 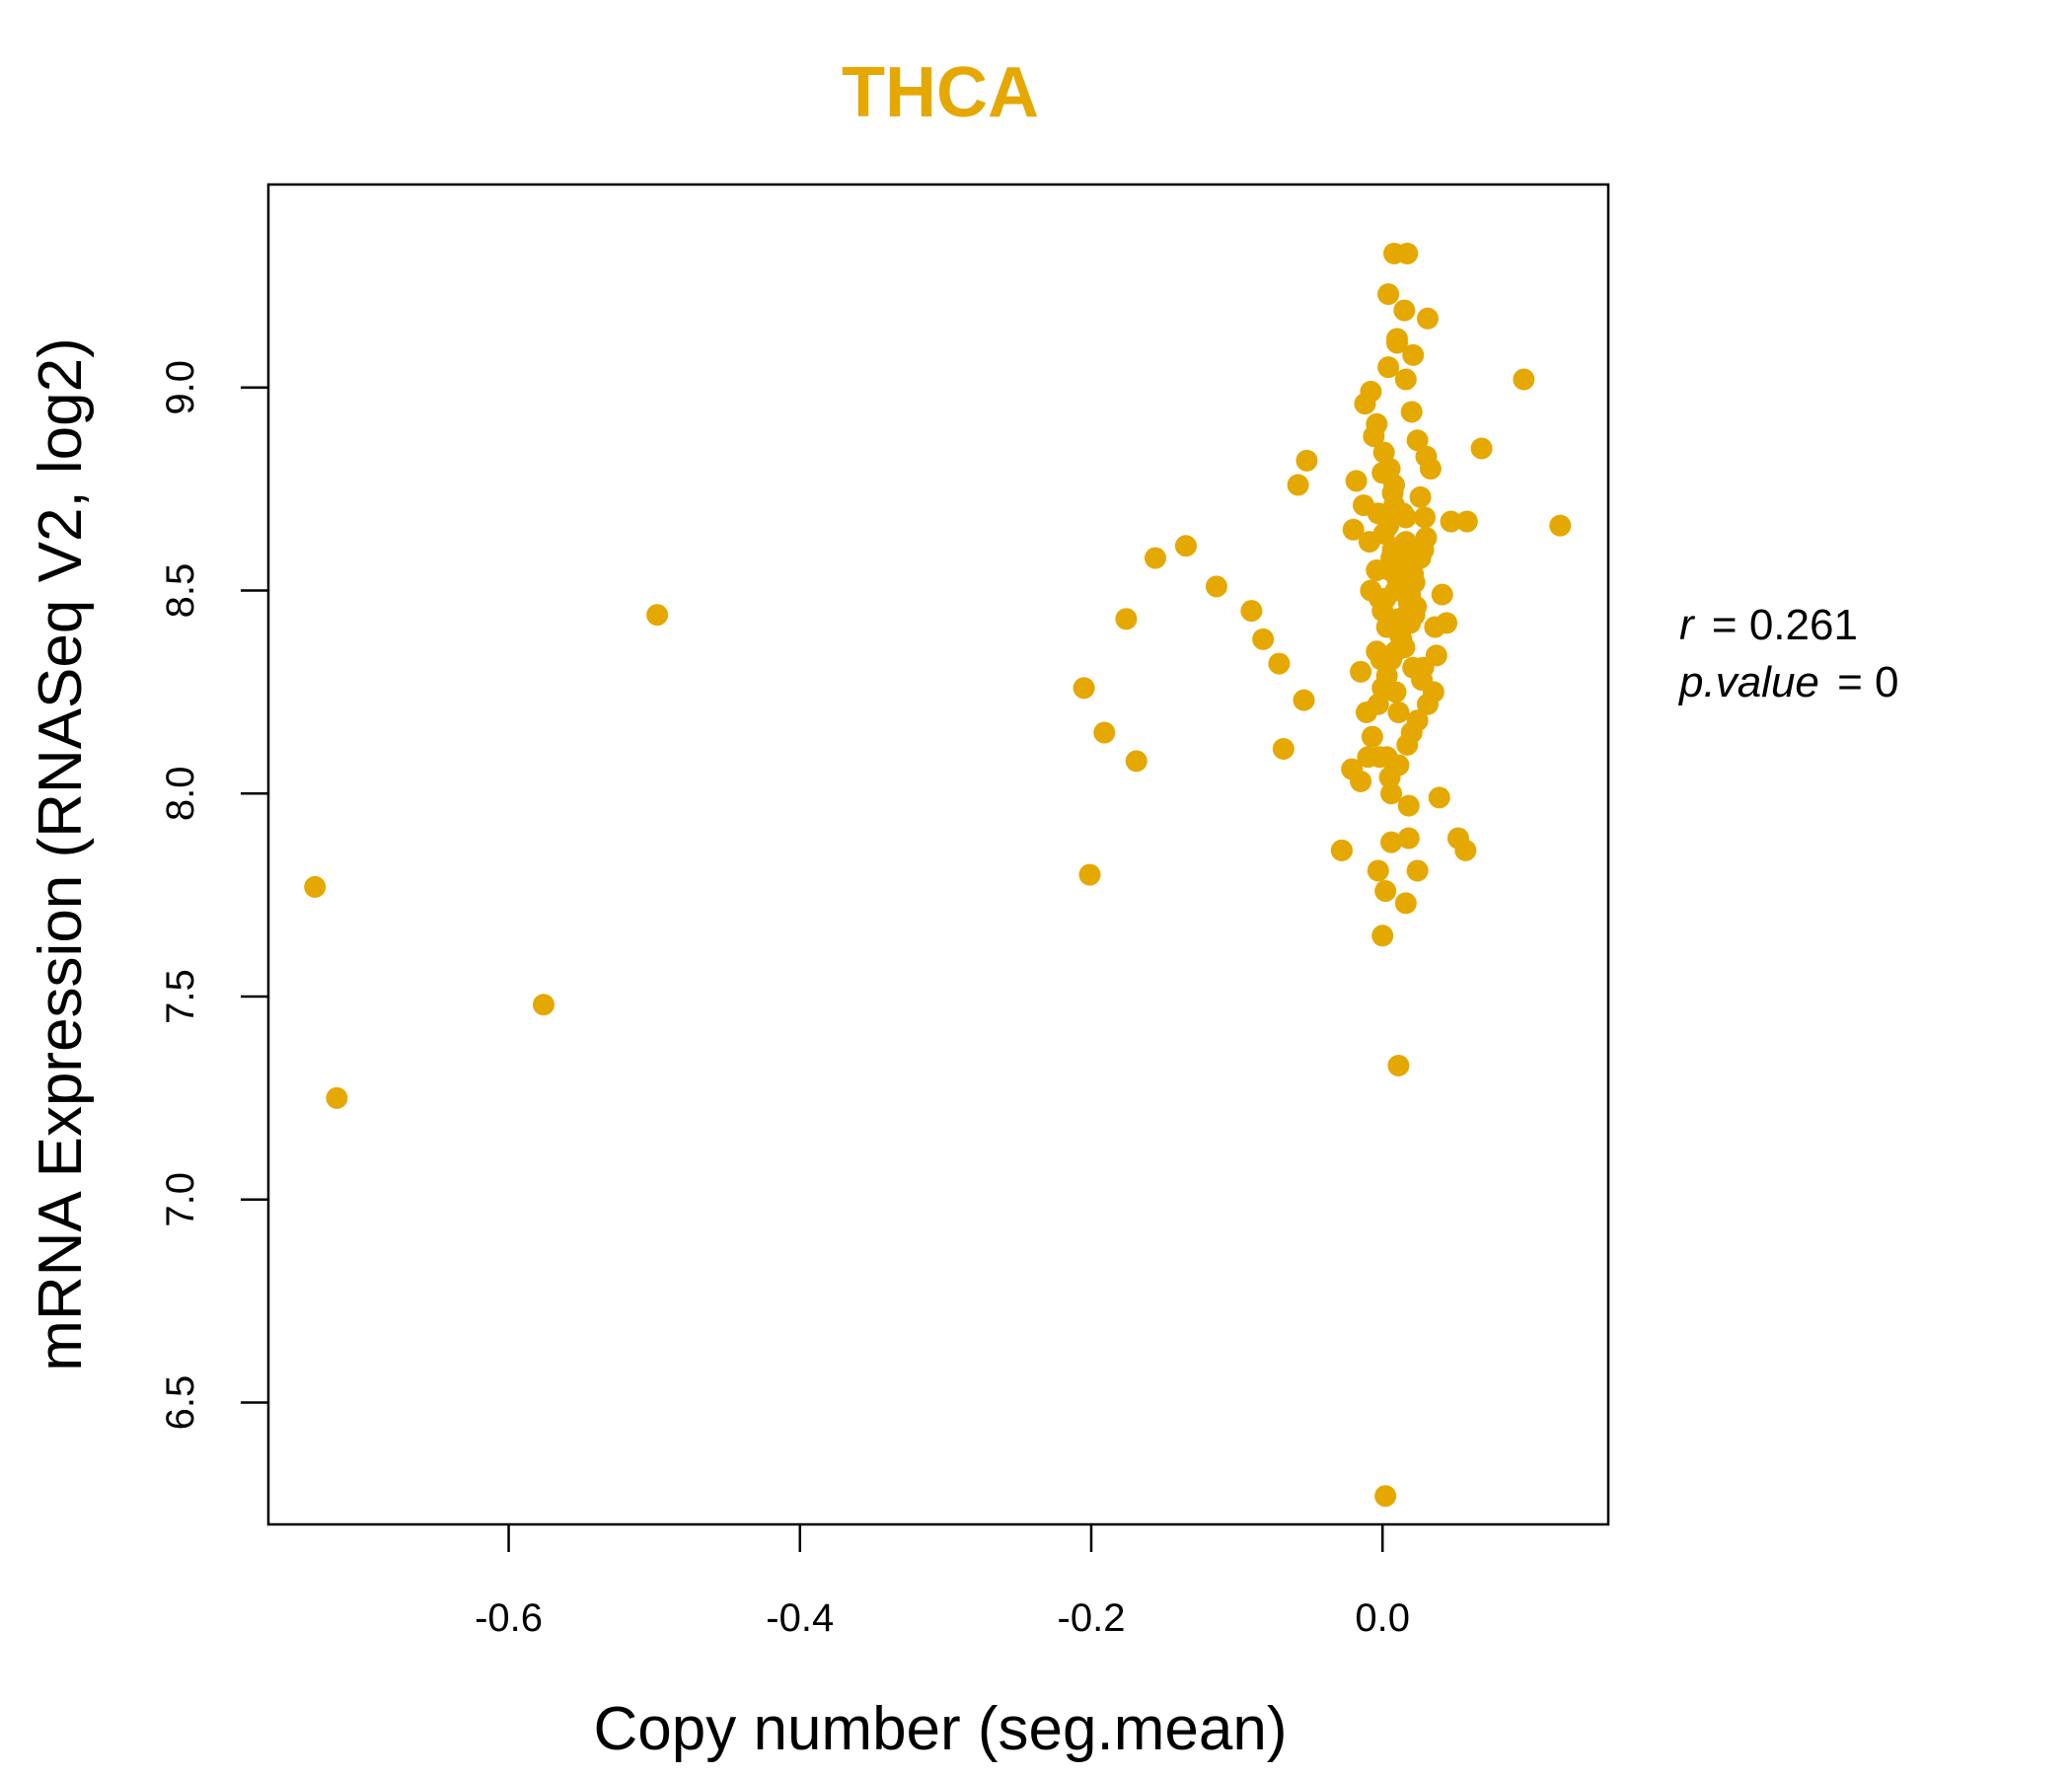 I want to click on y-tick-label: 7.0, so click(x=180, y=1200).